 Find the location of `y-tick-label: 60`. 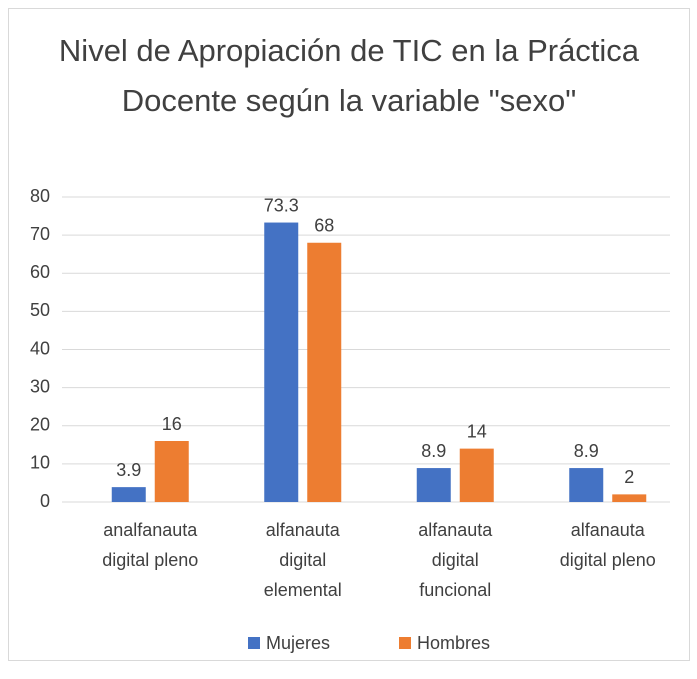

y-tick-label: 60 is located at coordinates (40, 272).